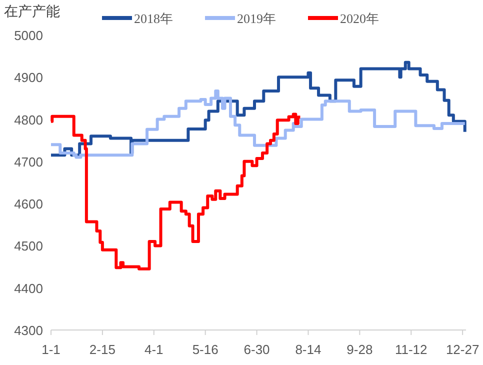  Describe the element at coordinates (411, 349) in the screenshot. I see `x-tick-label: 11-12` at that location.